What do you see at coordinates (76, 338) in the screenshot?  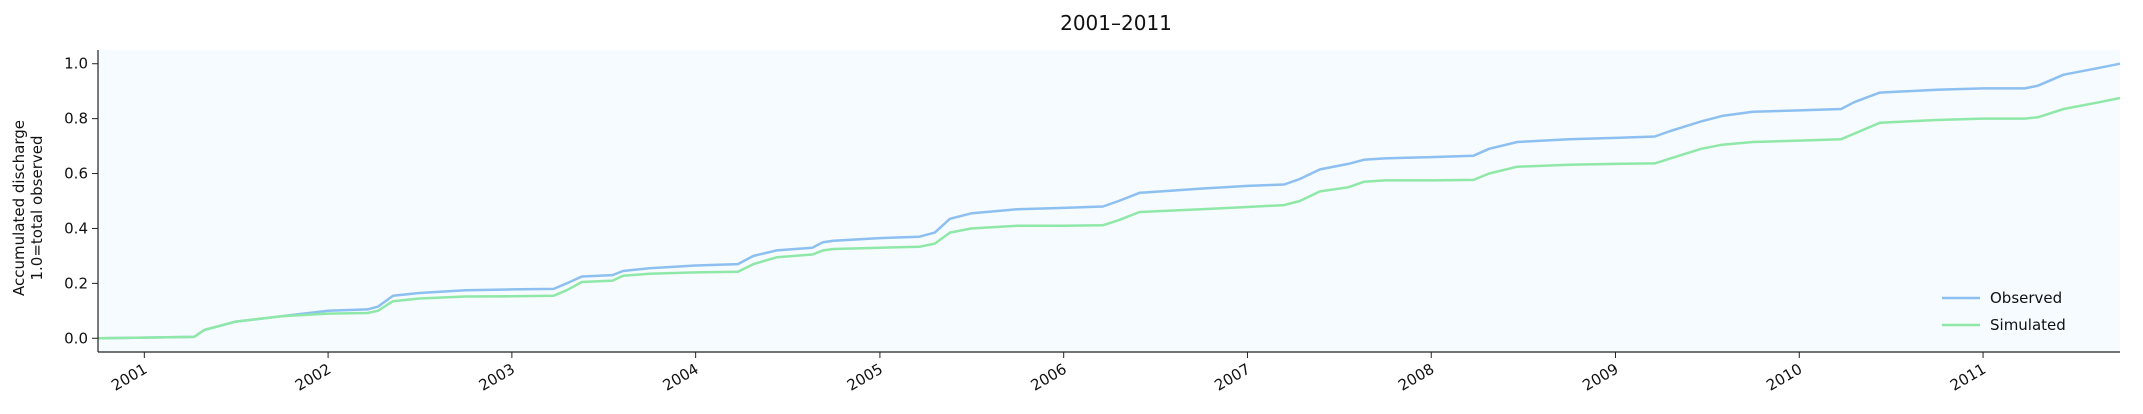 I see `y-tick-label: 0.0` at bounding box center [76, 338].